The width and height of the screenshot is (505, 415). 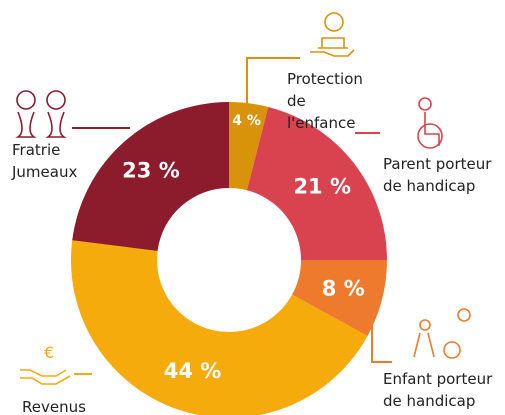 I want to click on icon-money: €, so click(x=45, y=364).